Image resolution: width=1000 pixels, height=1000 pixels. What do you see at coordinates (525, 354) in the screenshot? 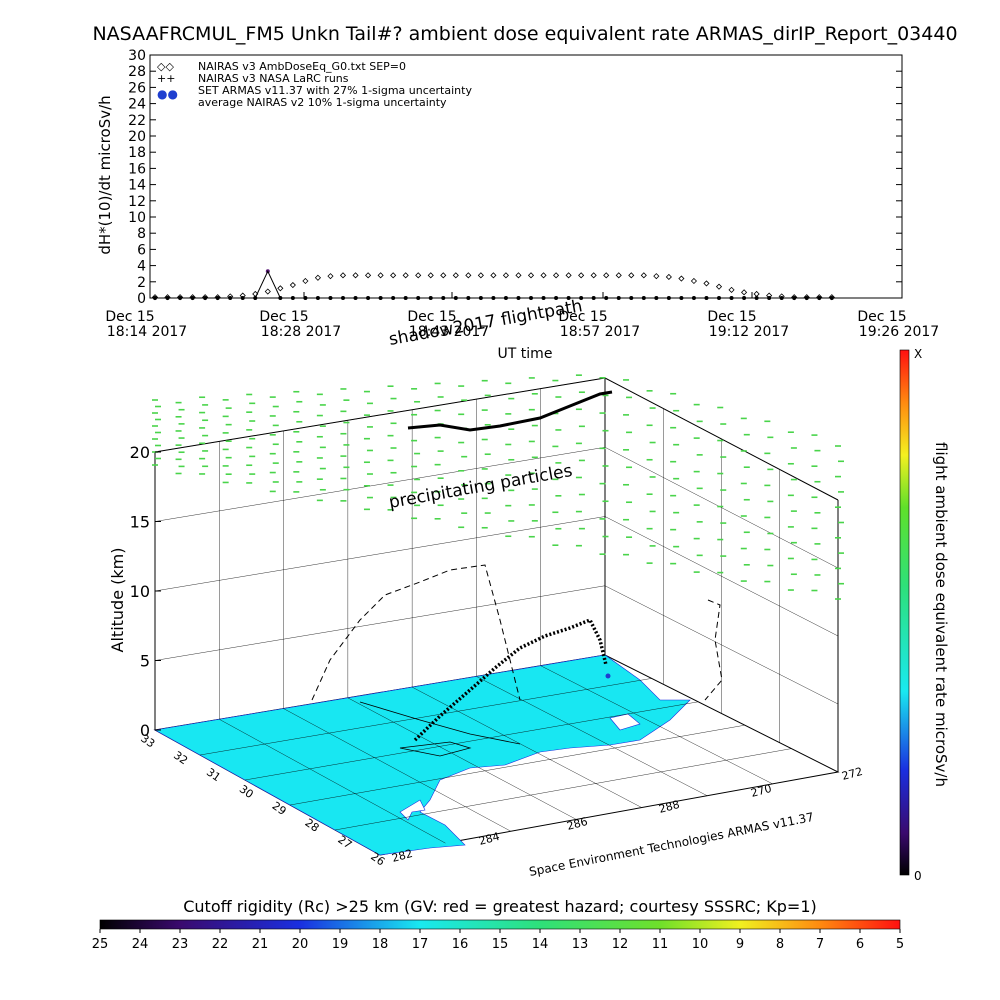
I see `x-axis-label: UT time` at bounding box center [525, 354].